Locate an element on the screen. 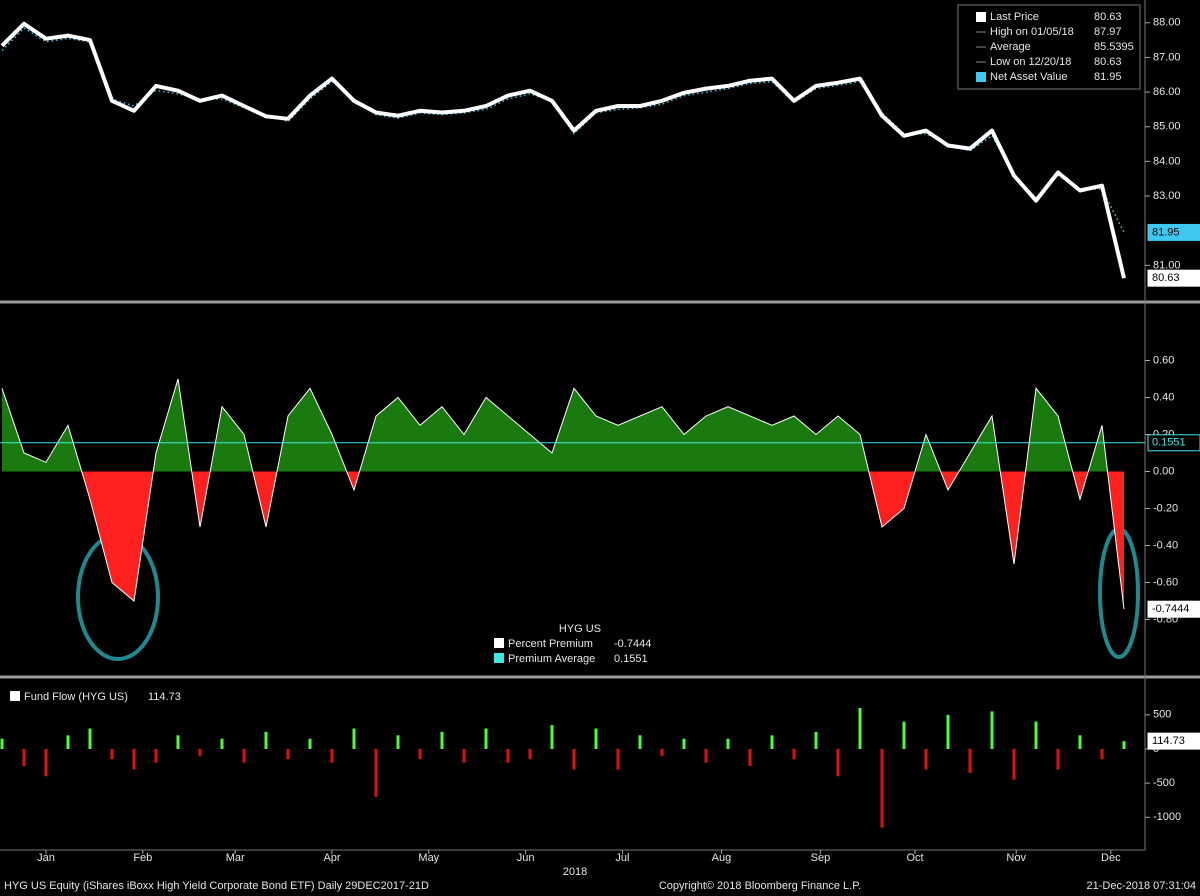 The image size is (1200, 896). y-tick-label: 0.00 is located at coordinates (1163, 471).